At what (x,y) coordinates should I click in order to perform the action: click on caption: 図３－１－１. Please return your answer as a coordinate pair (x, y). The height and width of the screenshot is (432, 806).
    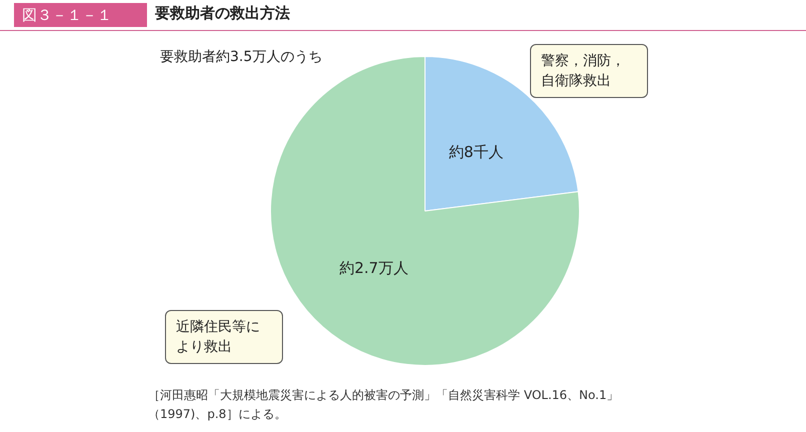
    Looking at the image, I should click on (80, 15).